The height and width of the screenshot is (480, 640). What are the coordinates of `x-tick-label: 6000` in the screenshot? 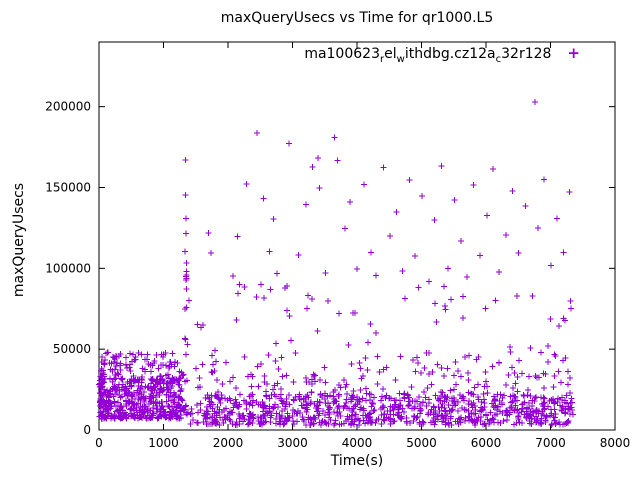 It's located at (486, 443).